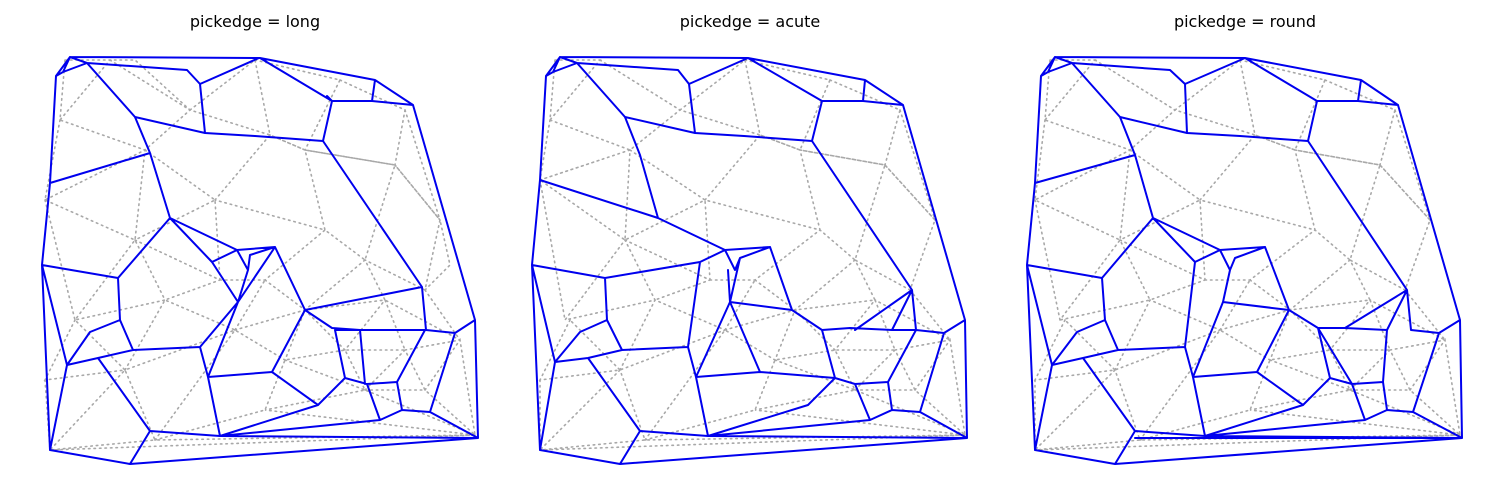 The width and height of the screenshot is (1500, 500). Describe the element at coordinates (750, 21) in the screenshot. I see `panel-title: pickedge = acute` at that location.